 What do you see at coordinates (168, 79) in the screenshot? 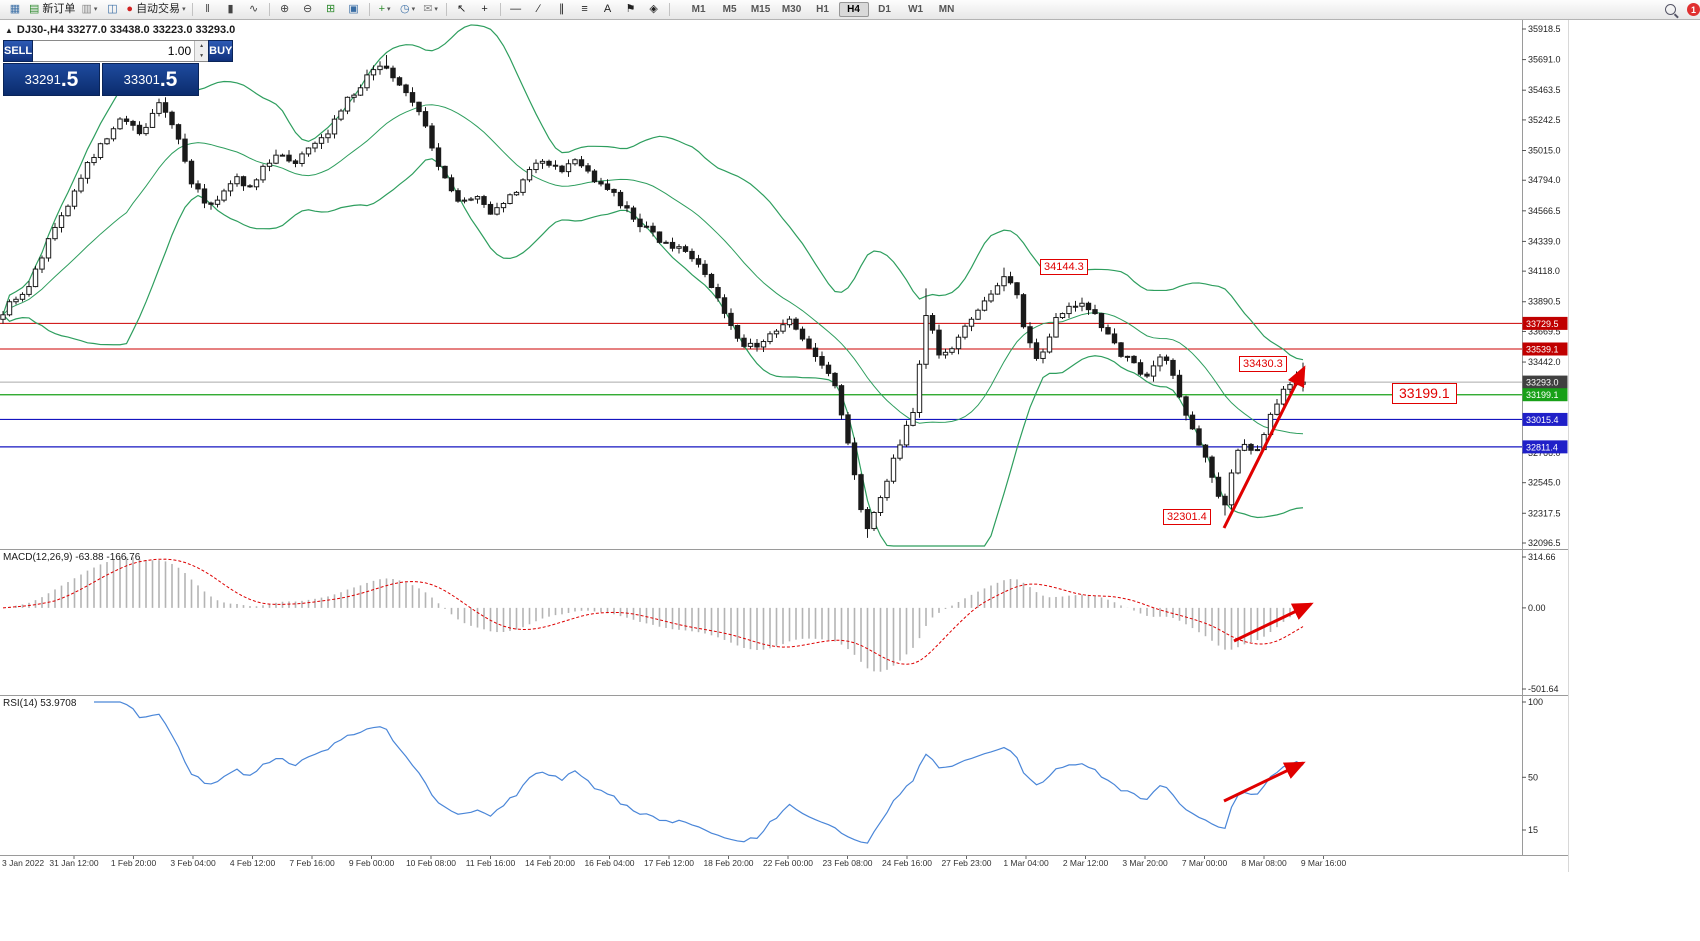
I see `buy-price-big: .5` at bounding box center [168, 79].